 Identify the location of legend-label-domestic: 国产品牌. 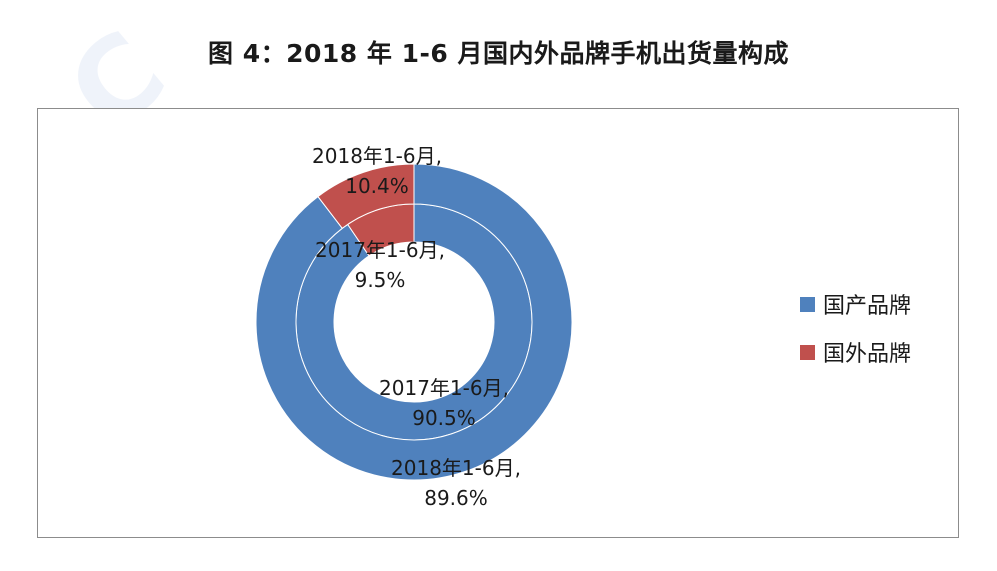
(867, 306).